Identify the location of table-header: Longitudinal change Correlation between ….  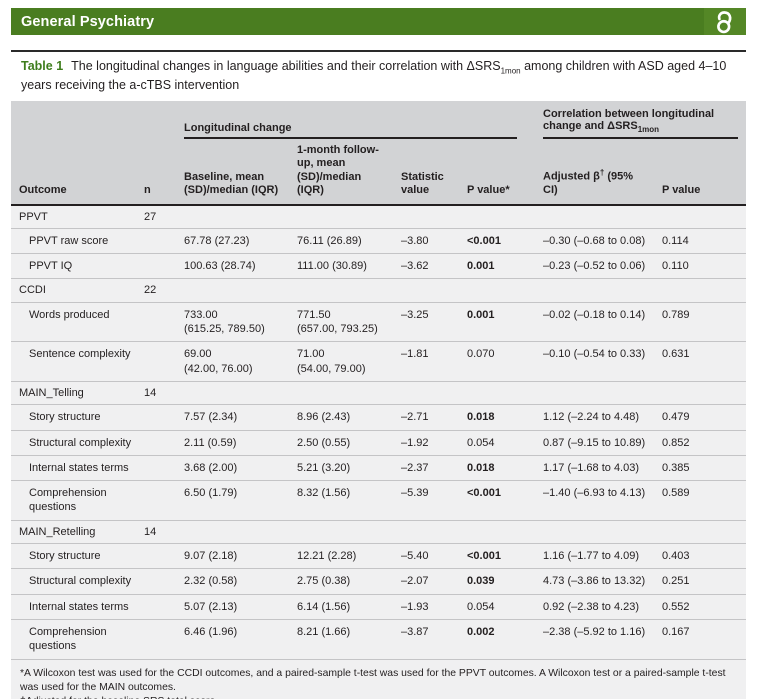
(379, 153).